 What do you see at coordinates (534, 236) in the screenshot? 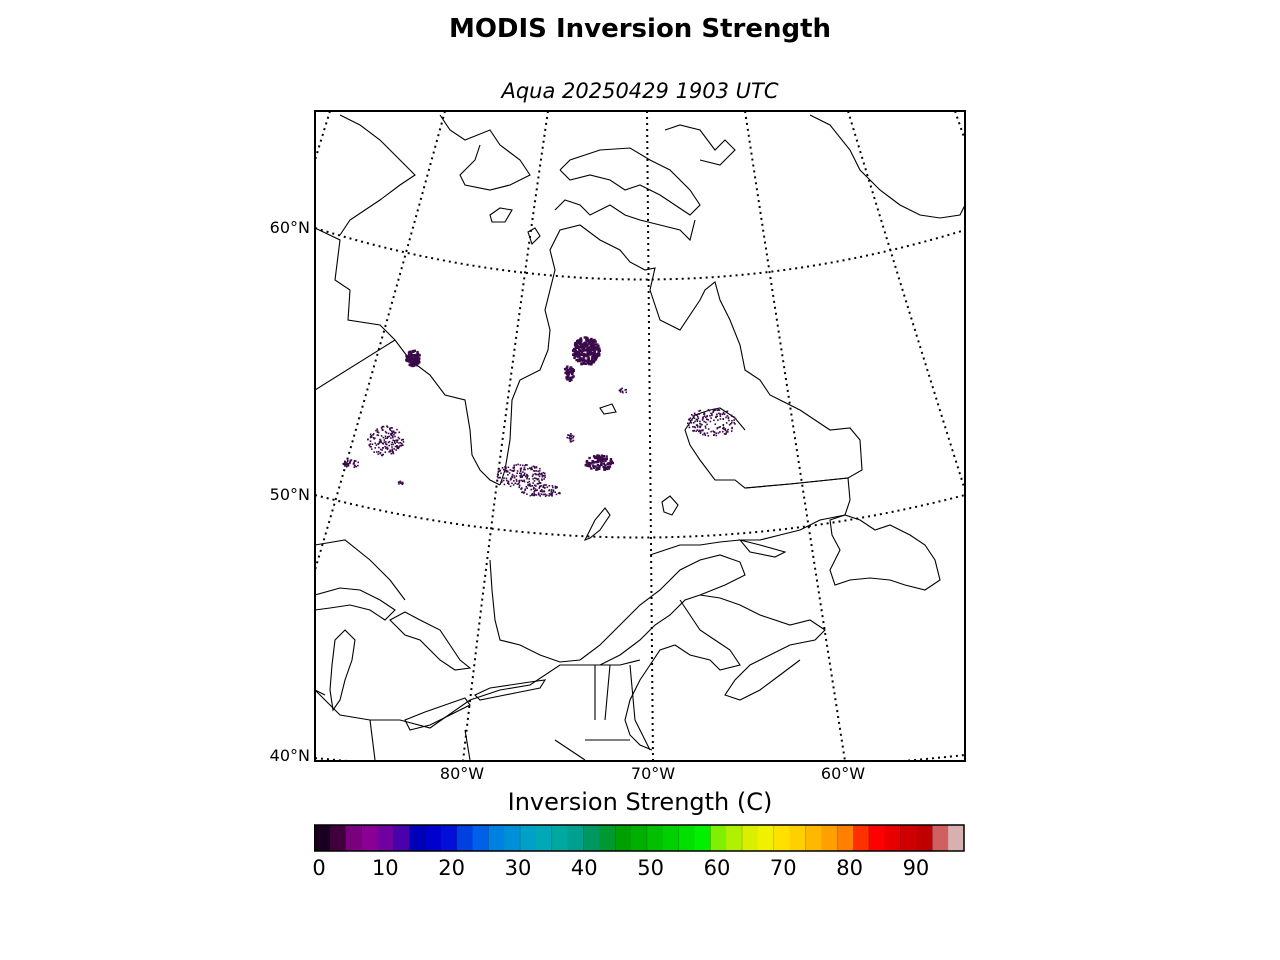
I see `island-belcher` at bounding box center [534, 236].